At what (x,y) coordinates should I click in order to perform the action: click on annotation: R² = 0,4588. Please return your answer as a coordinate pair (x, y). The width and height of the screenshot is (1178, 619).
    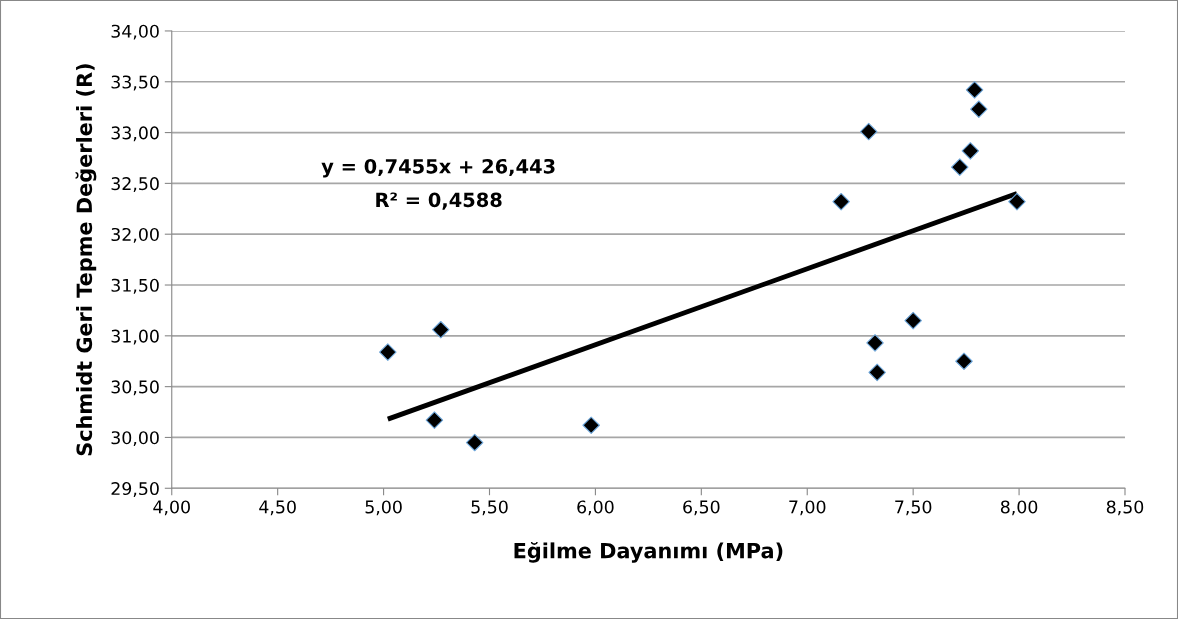
    Looking at the image, I should click on (439, 201).